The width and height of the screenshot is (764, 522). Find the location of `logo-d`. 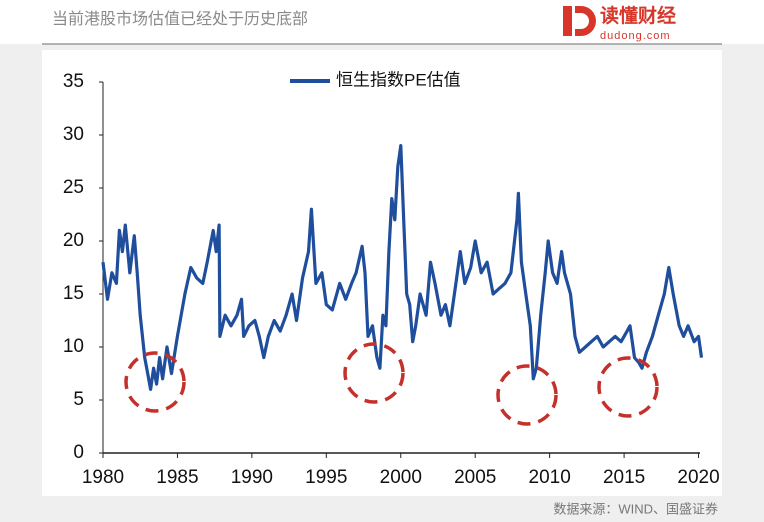

logo-d is located at coordinates (585, 21).